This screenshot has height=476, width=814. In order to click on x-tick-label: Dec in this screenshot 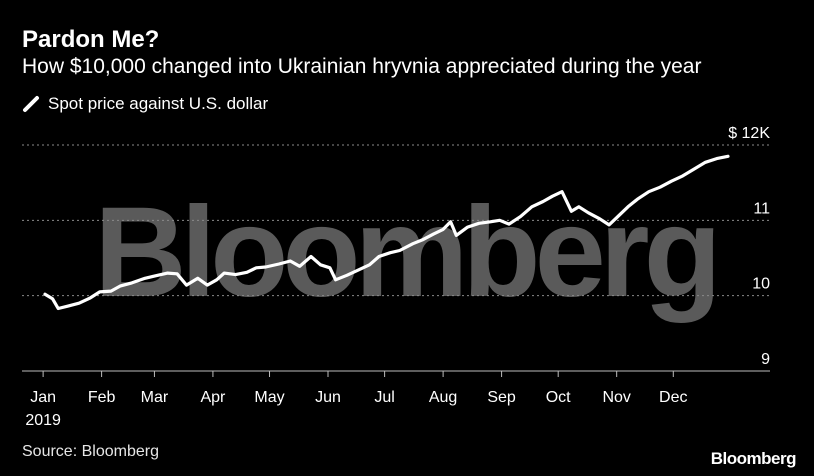, I will do `click(673, 397)`.